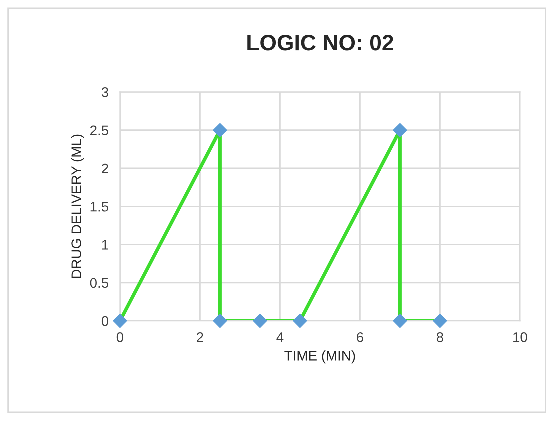  Describe the element at coordinates (105, 93) in the screenshot. I see `y-tick-label: 3` at that location.